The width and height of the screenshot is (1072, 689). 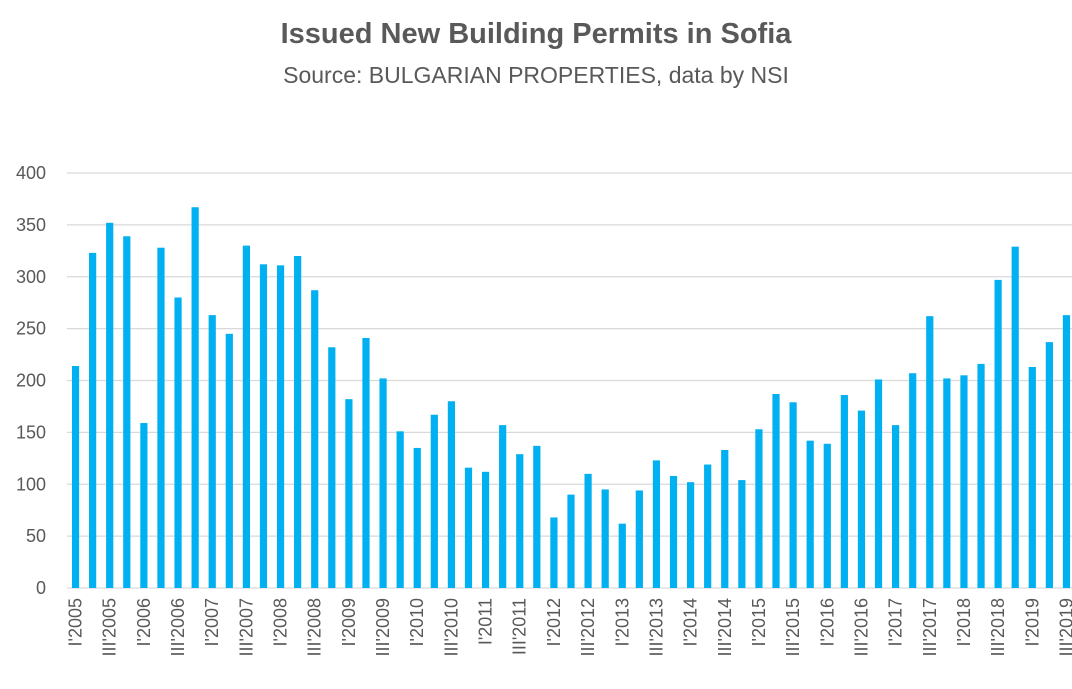 What do you see at coordinates (281, 622) in the screenshot?
I see `x-tick-label: I'2008` at bounding box center [281, 622].